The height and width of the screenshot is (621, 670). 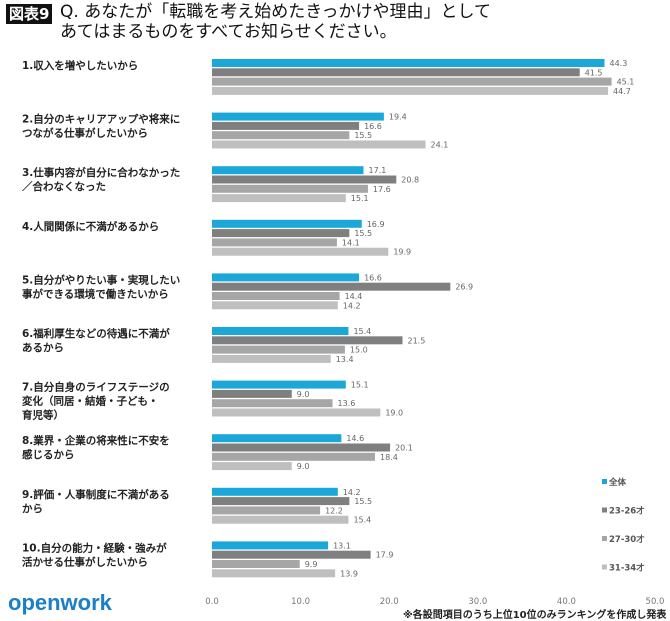 I want to click on category-label: 1.収入を増やしたいから, so click(x=80, y=65).